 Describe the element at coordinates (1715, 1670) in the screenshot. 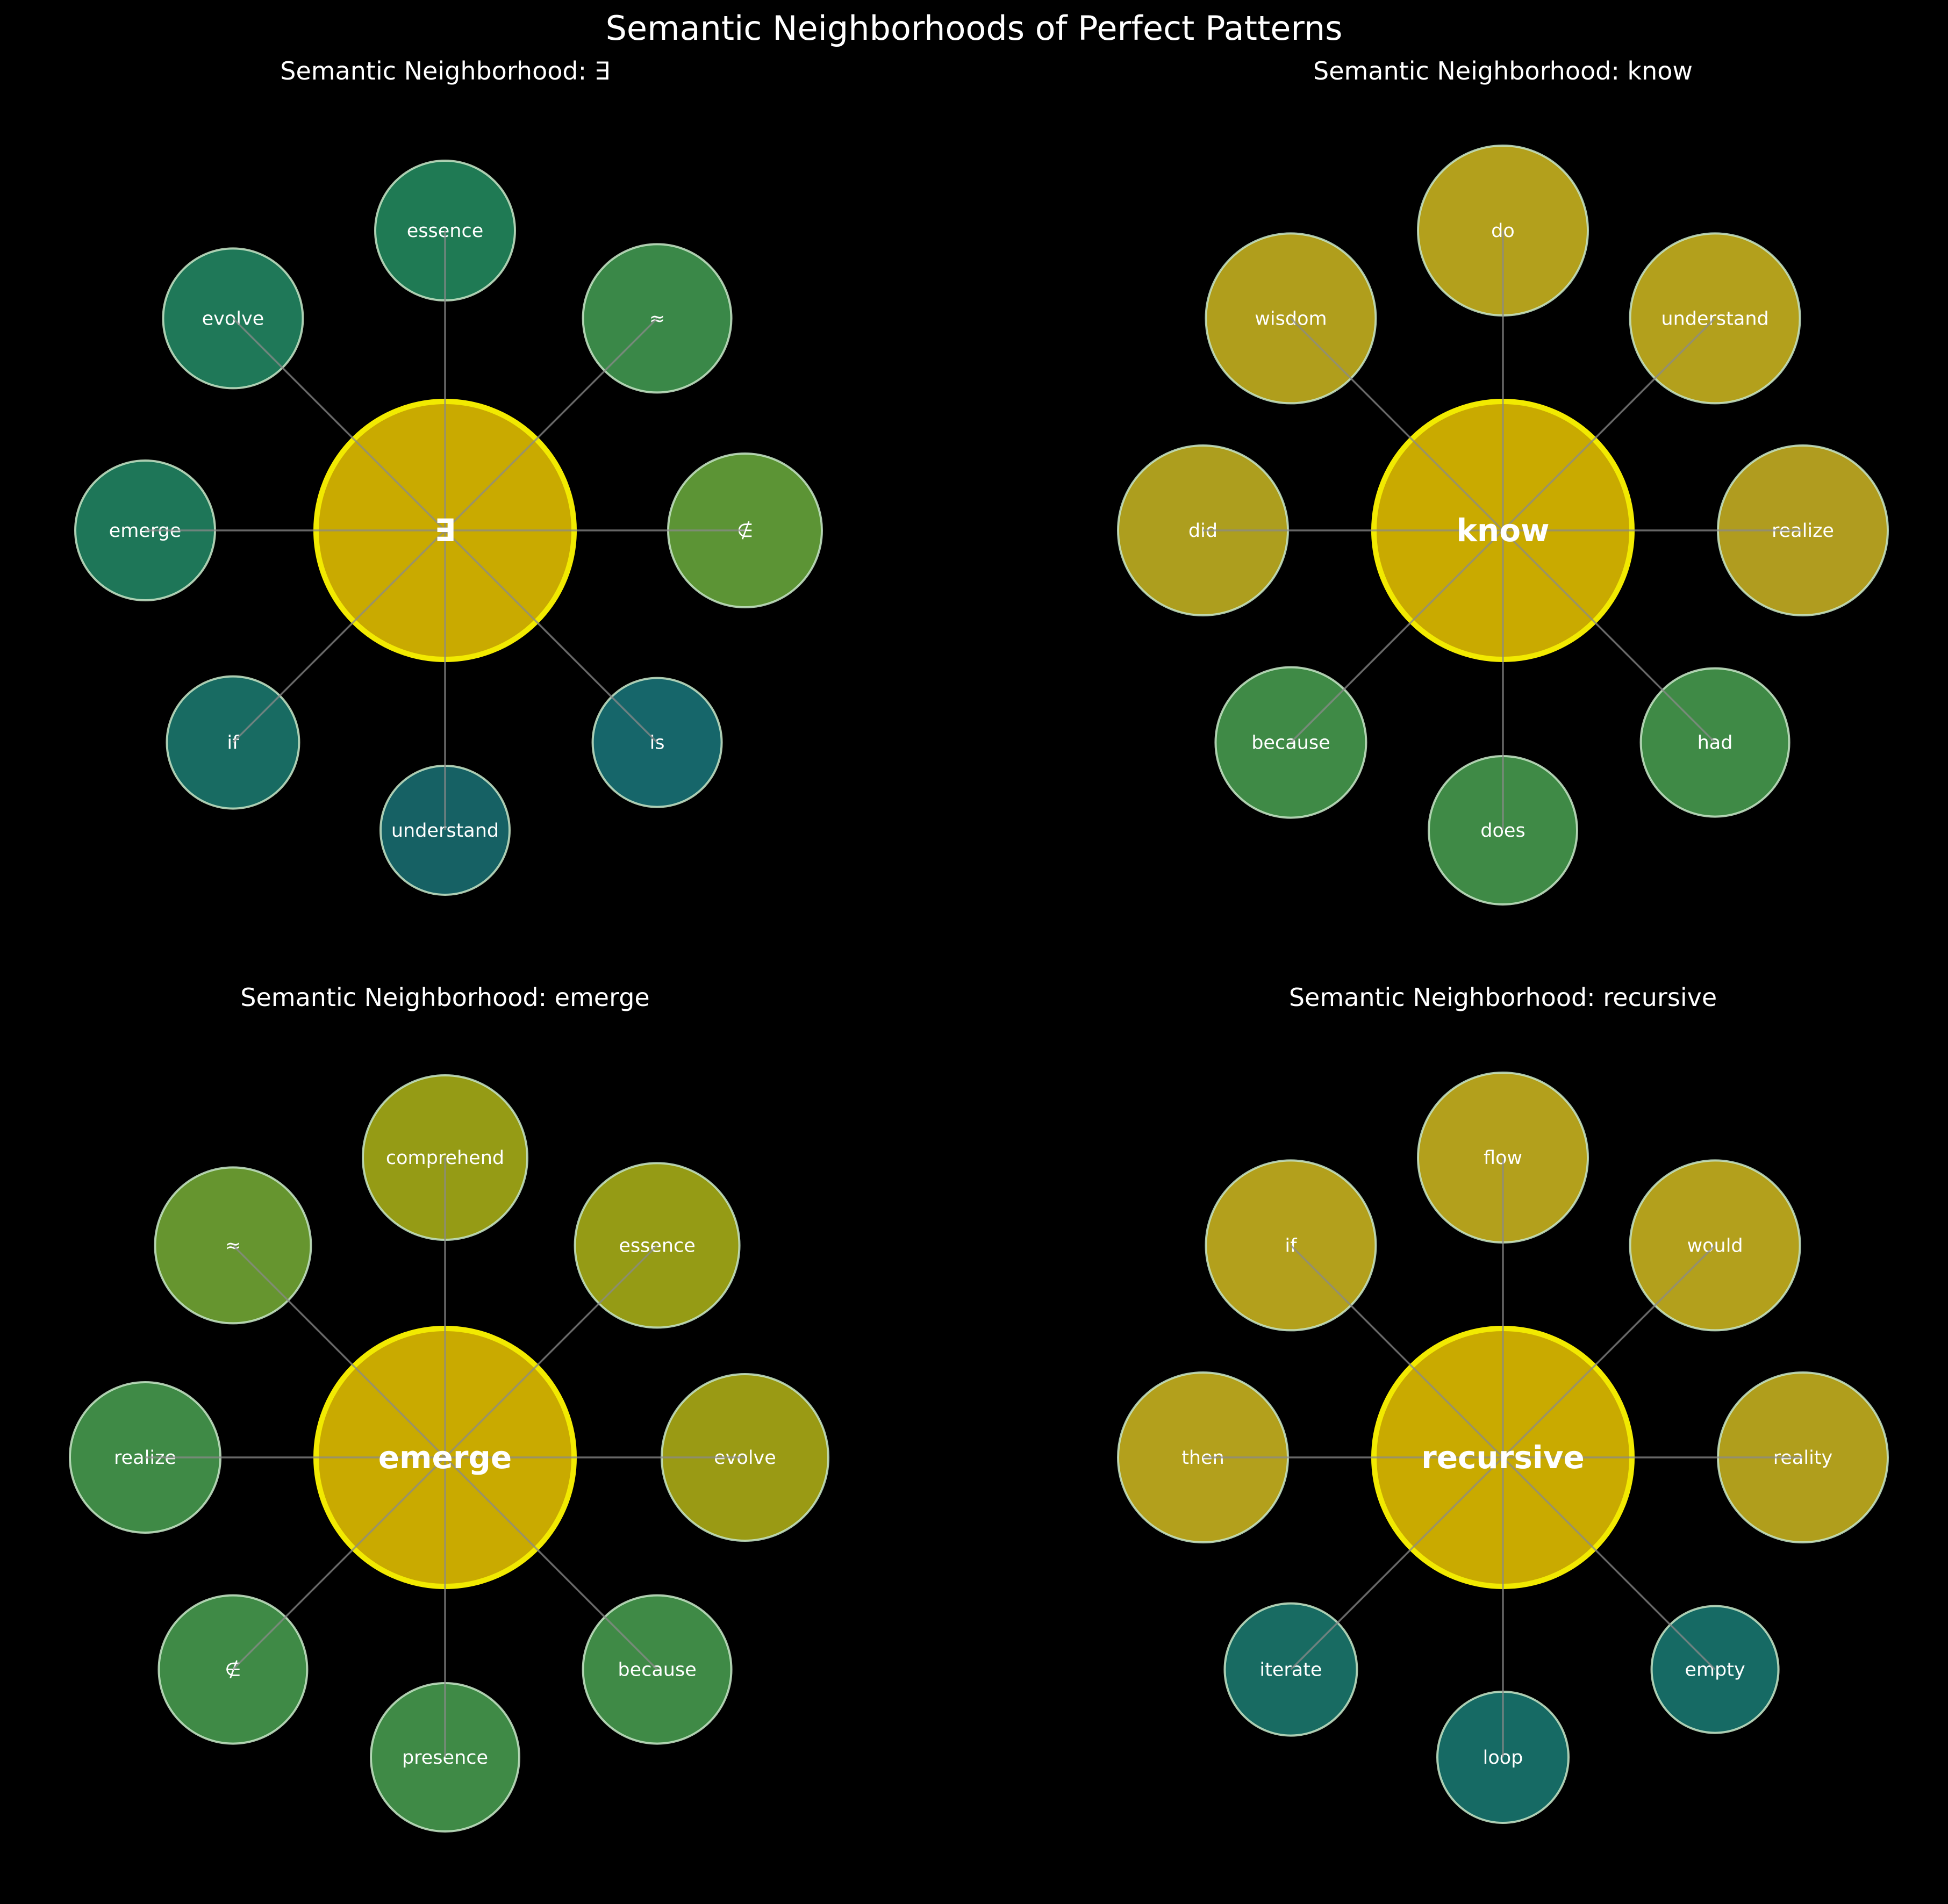

I see `neighbor-label: empty` at that location.